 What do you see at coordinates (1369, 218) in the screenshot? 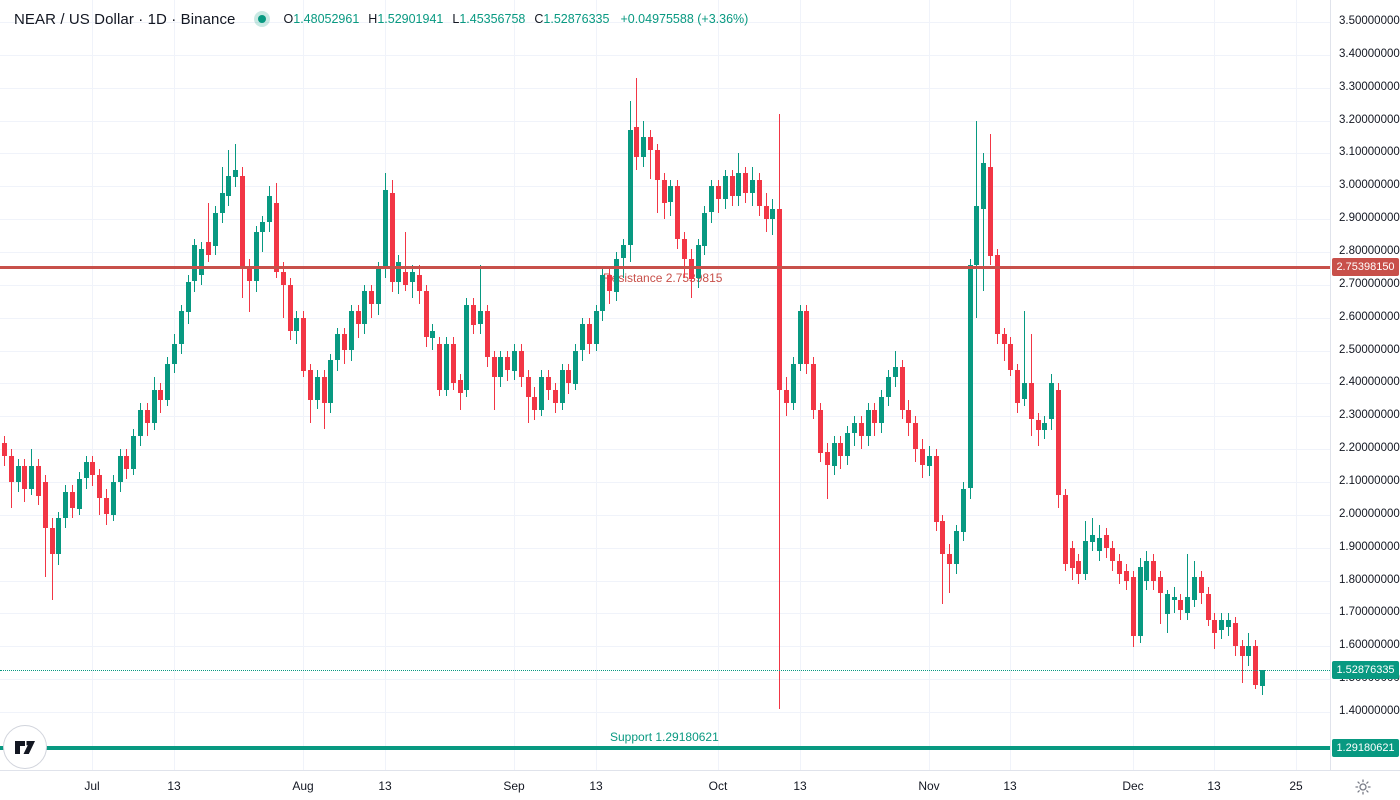
I see `price-tick-label: 2.90000000` at bounding box center [1369, 218].